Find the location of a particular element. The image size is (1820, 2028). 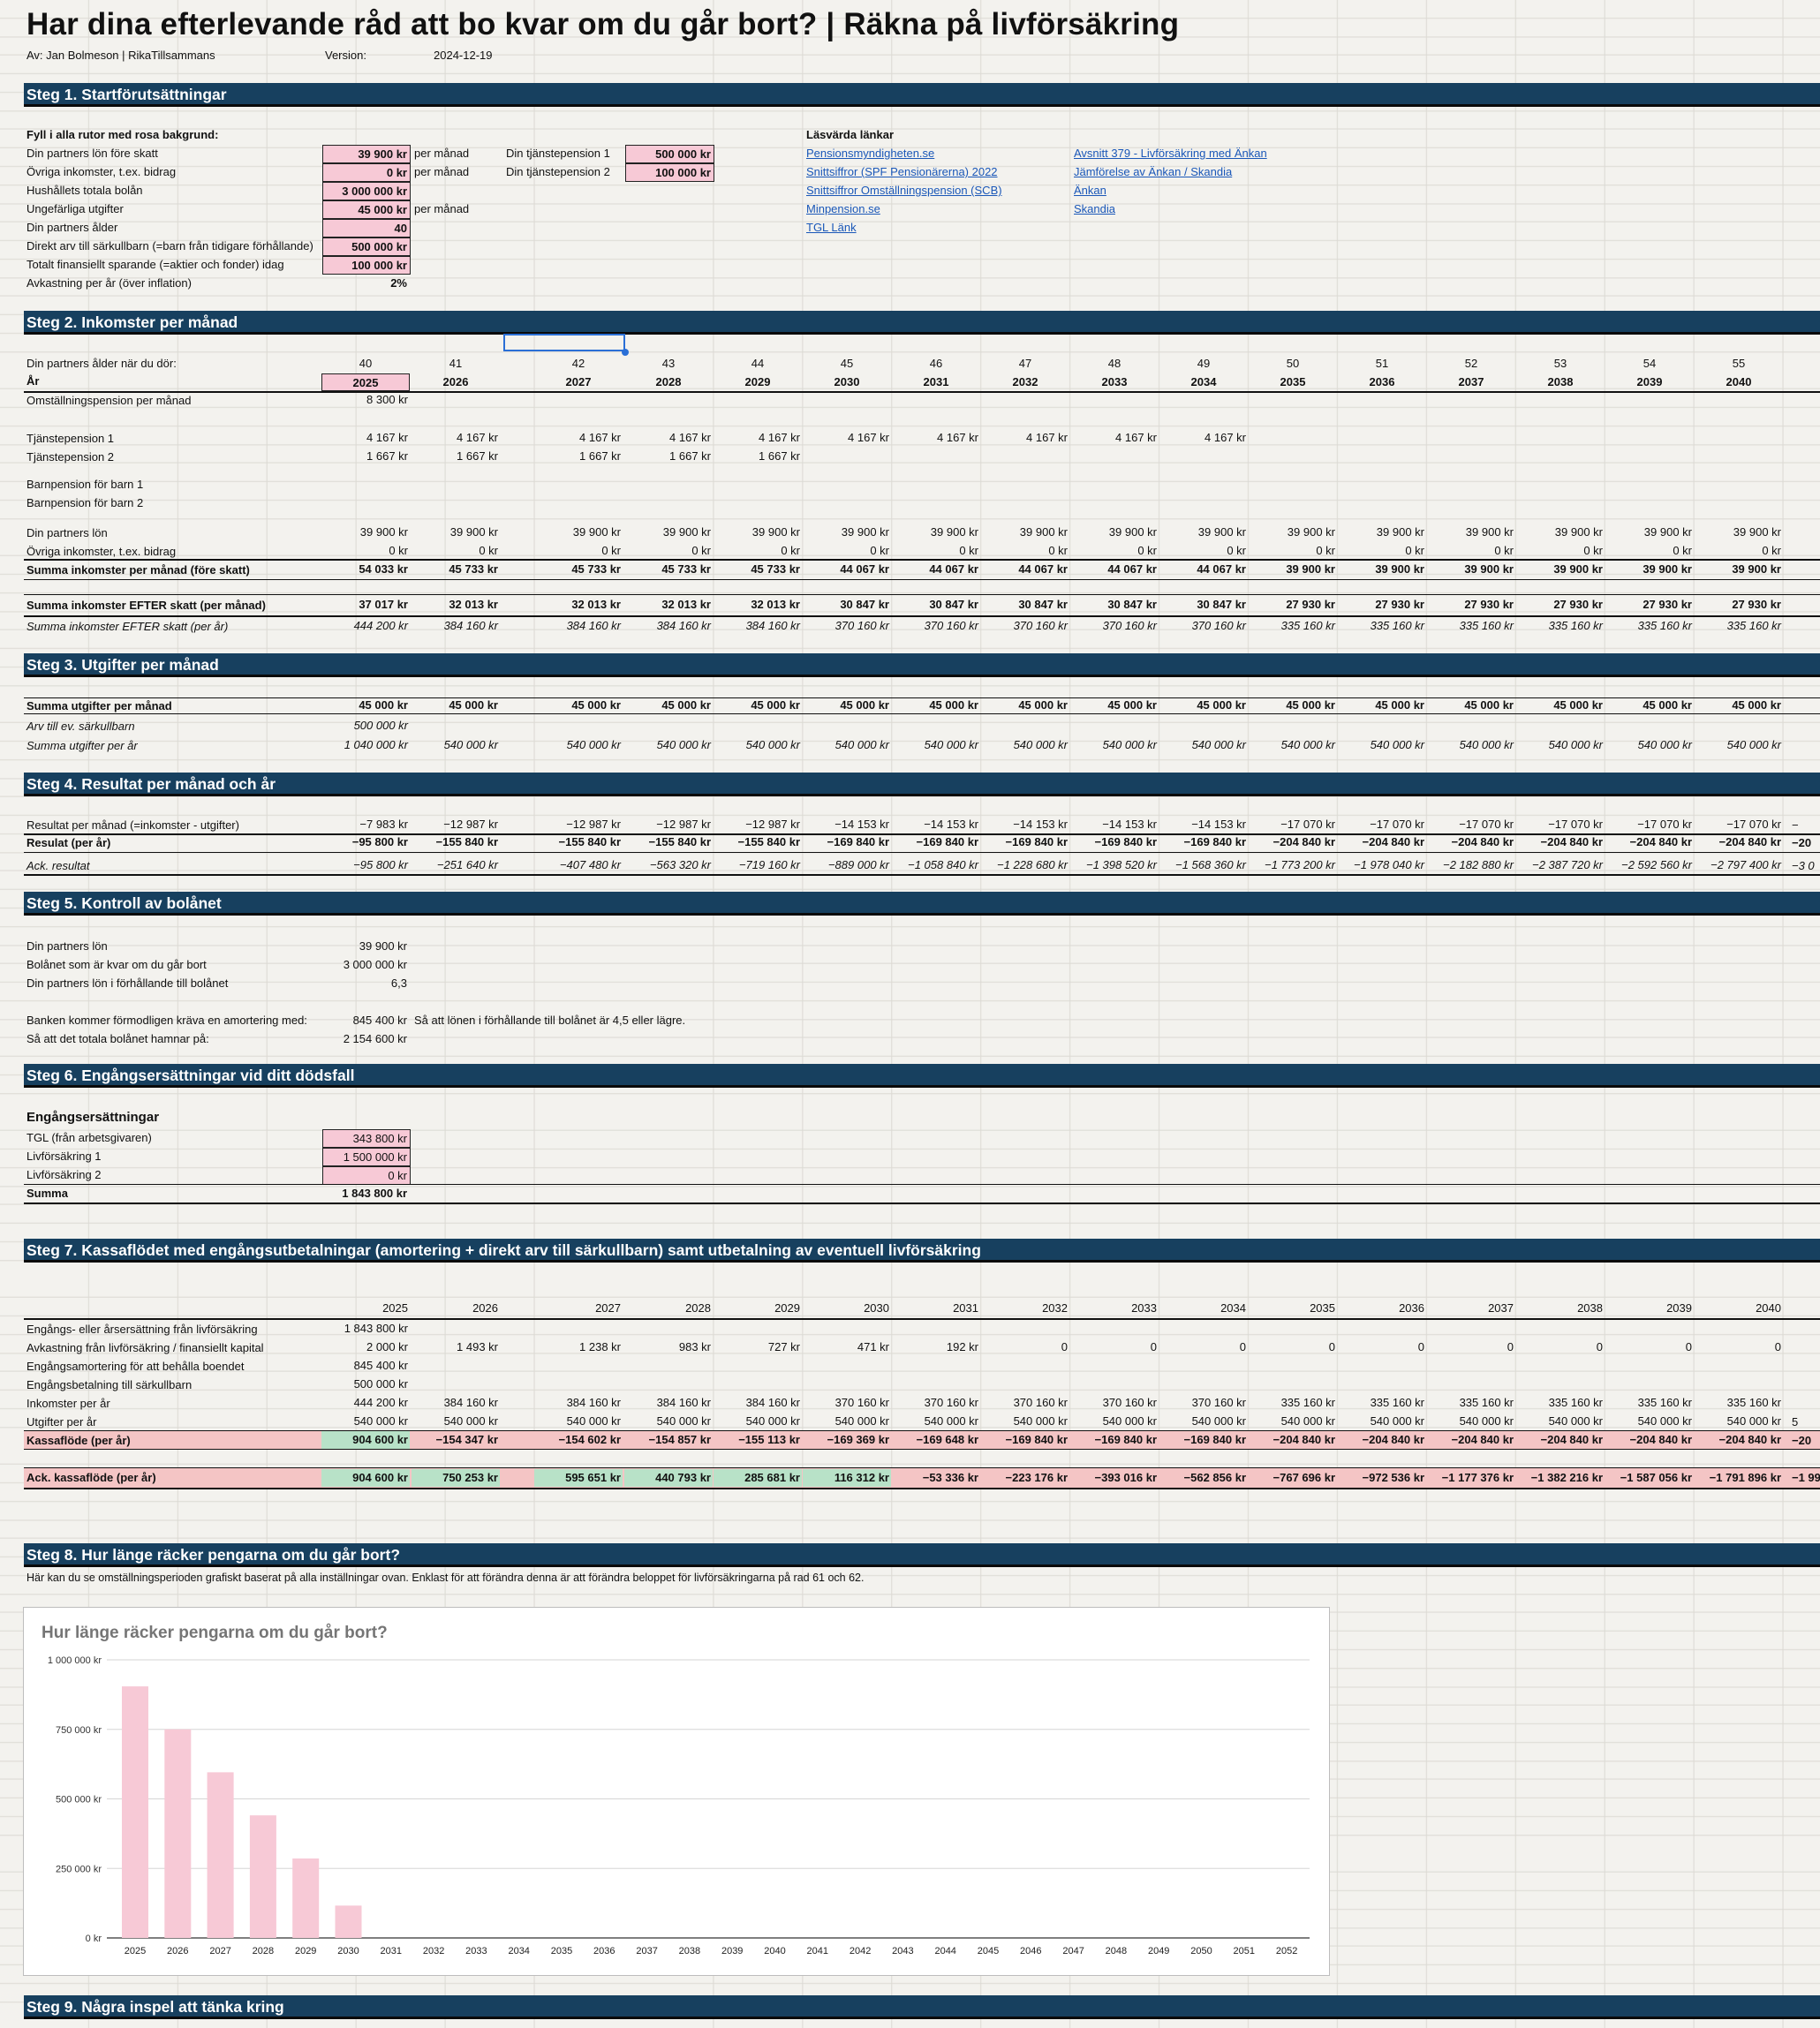

cf-year-cell: 2038 is located at coordinates (1590, 1308).